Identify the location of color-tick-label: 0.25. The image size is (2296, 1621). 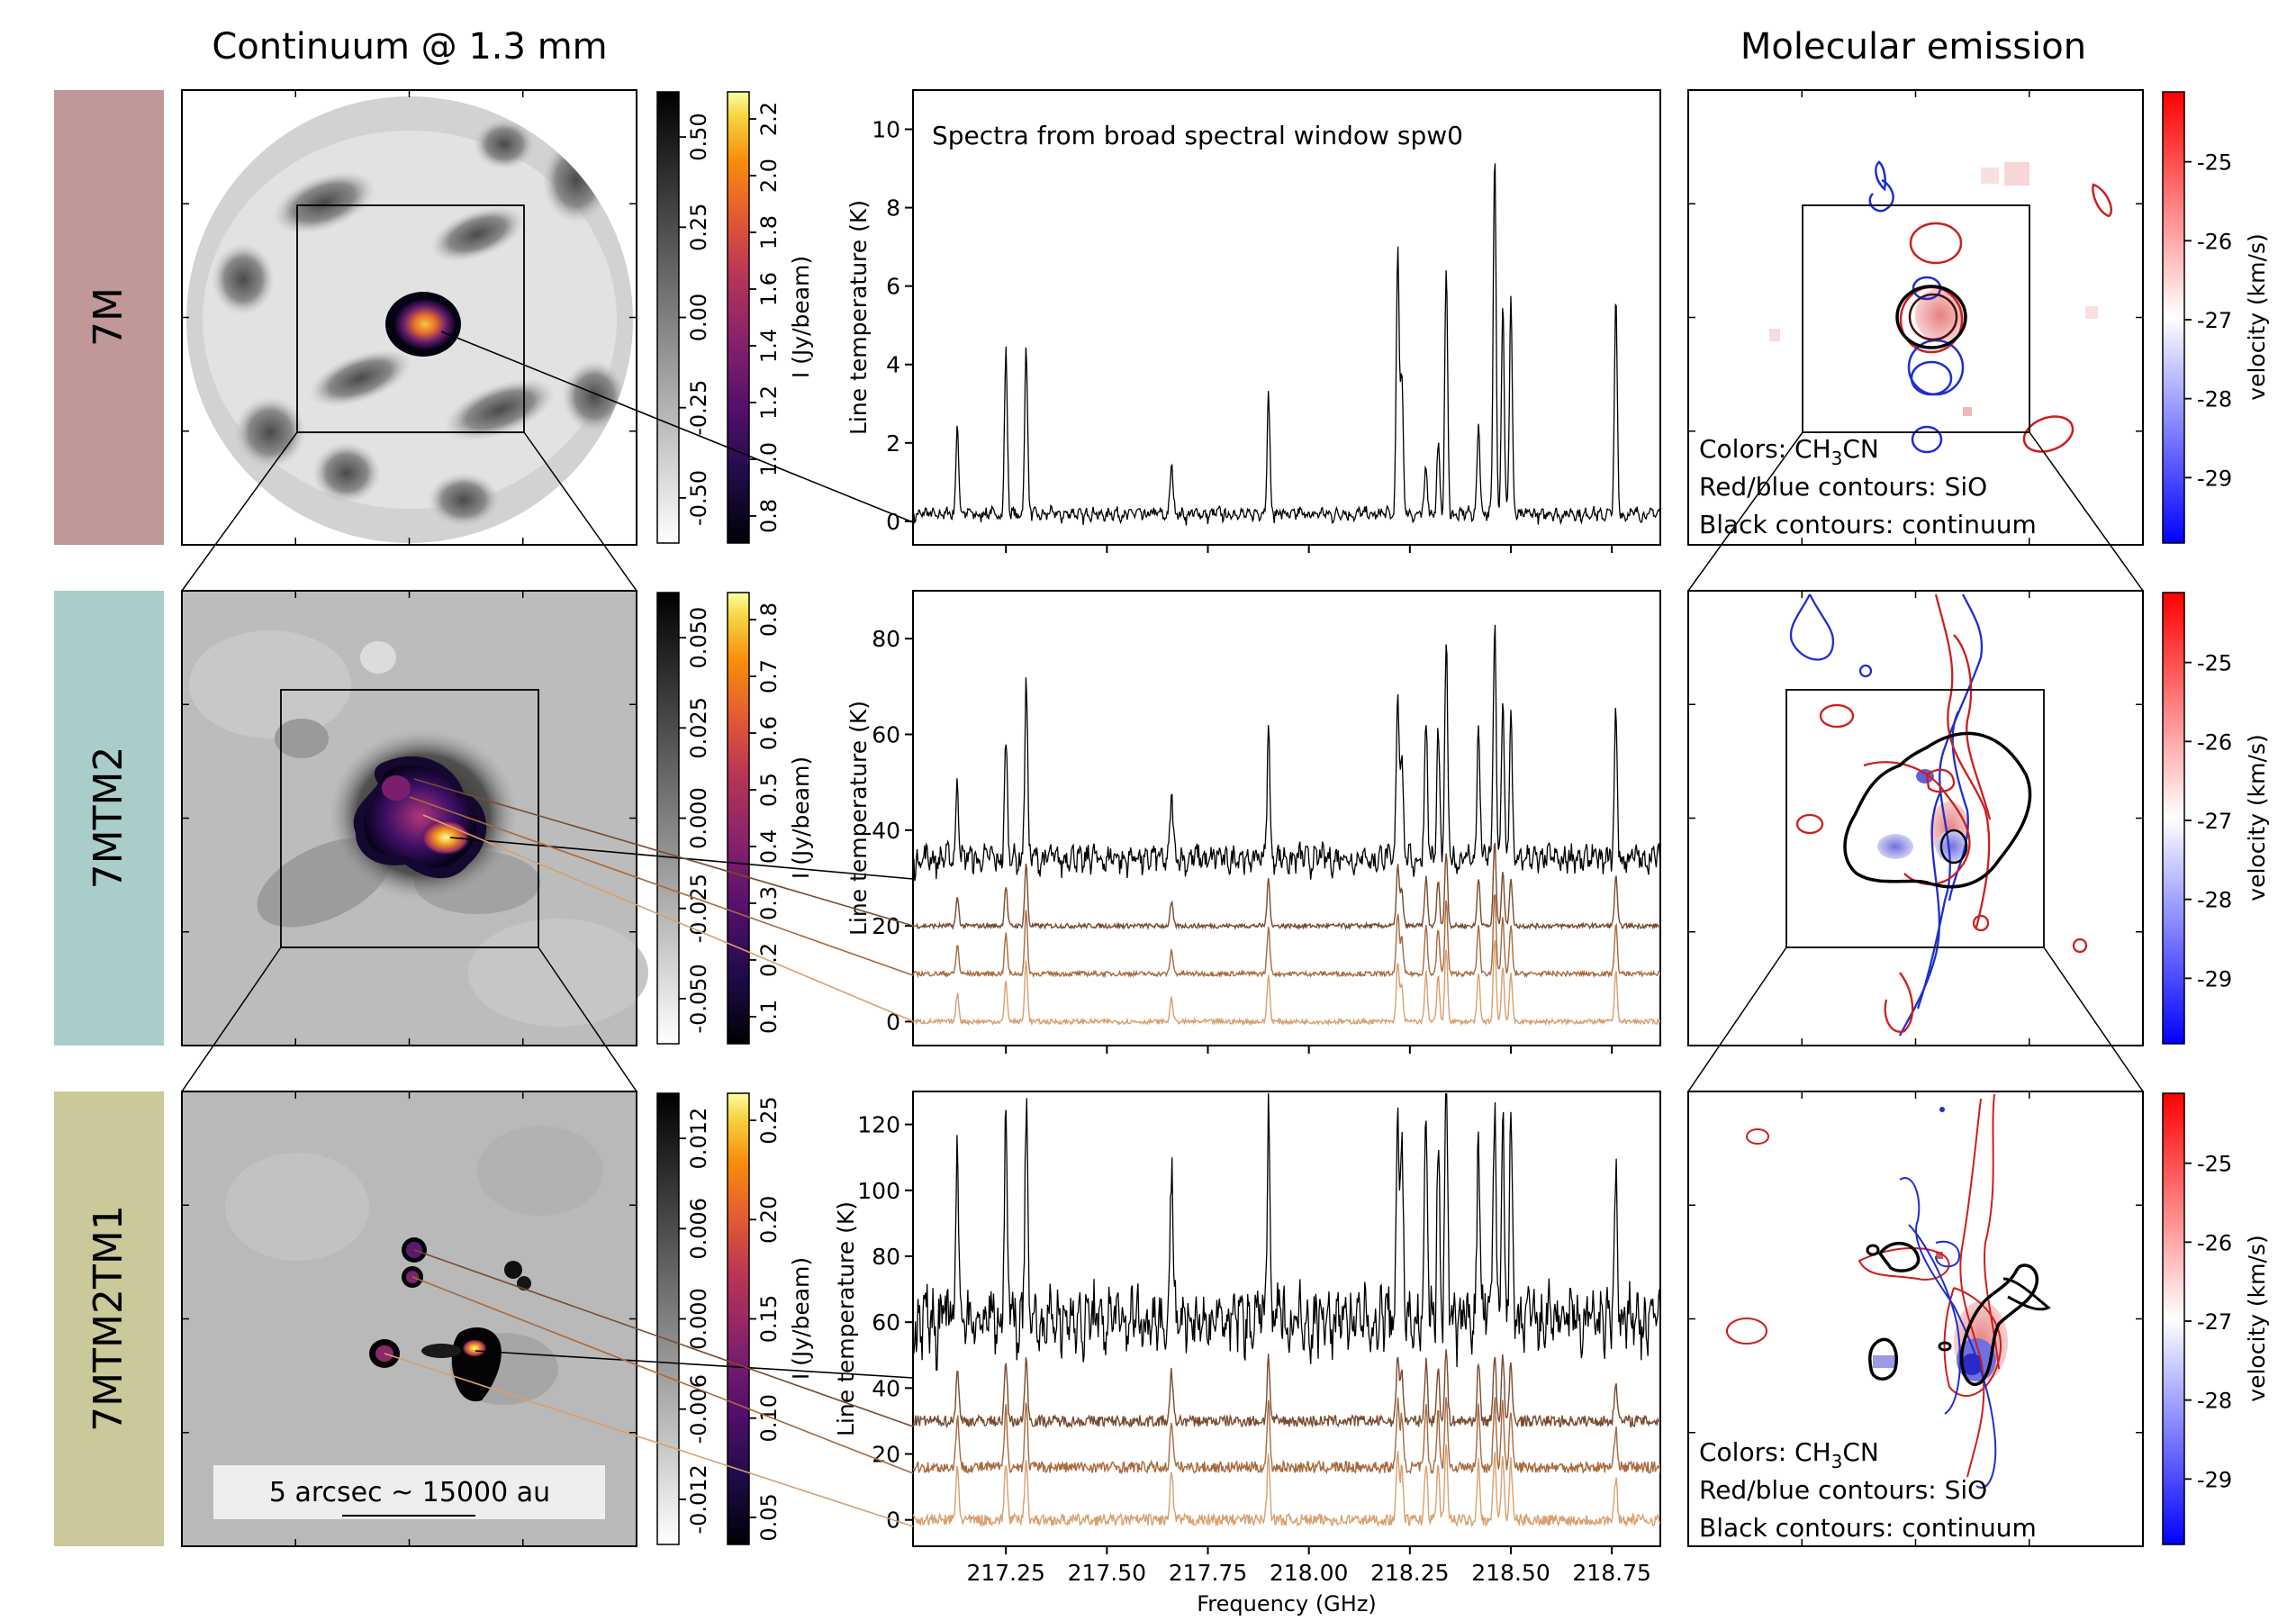
(769, 1120).